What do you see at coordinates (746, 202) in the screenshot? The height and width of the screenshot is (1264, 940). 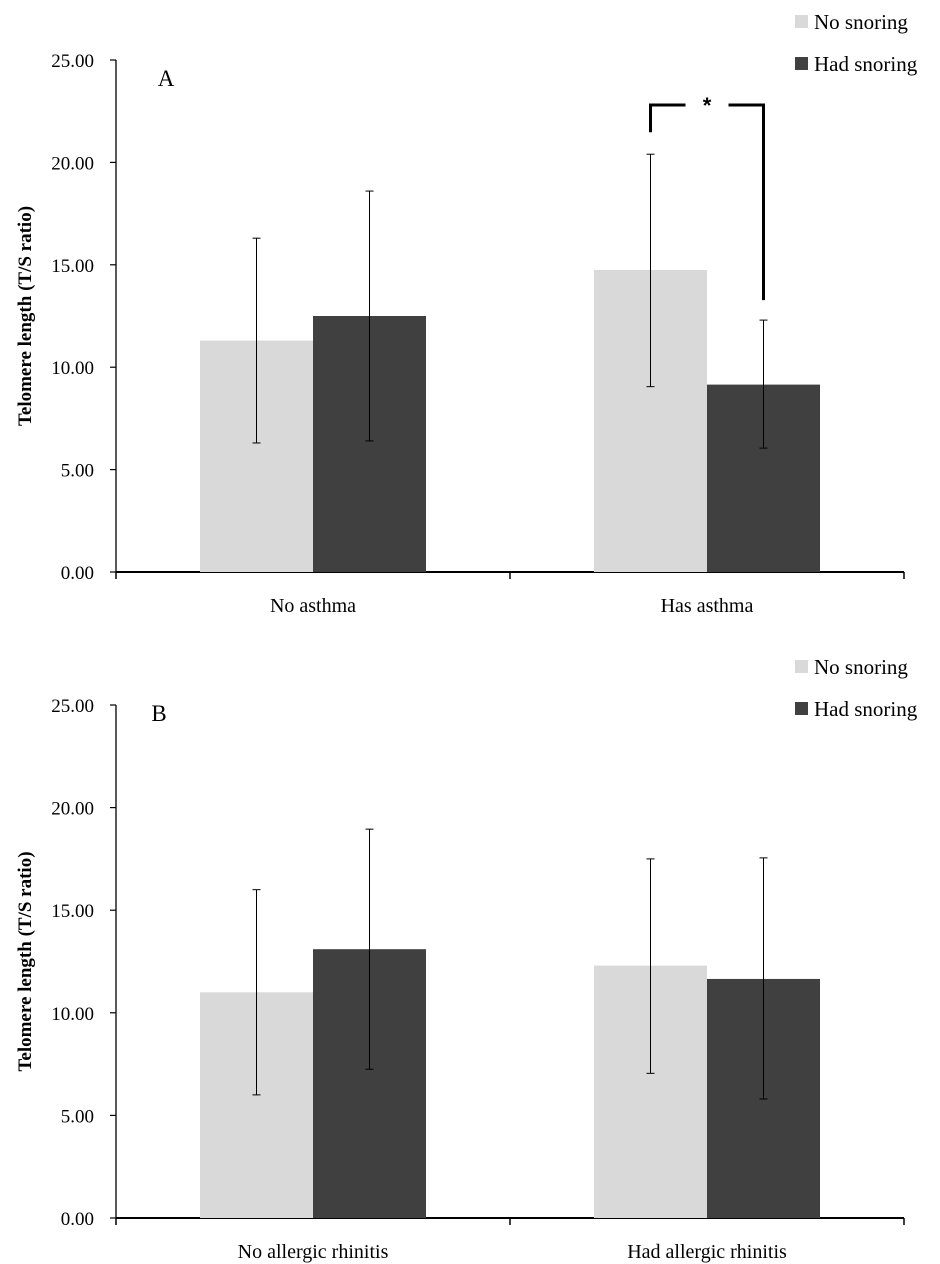 I see `significance-bracket-right` at bounding box center [746, 202].